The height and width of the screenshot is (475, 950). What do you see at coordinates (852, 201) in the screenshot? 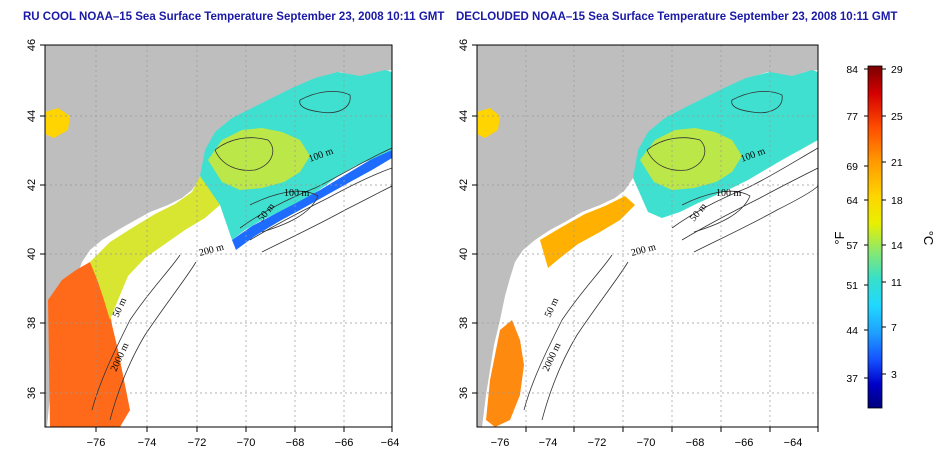
I see `fahrenheit-tick: 64` at bounding box center [852, 201].